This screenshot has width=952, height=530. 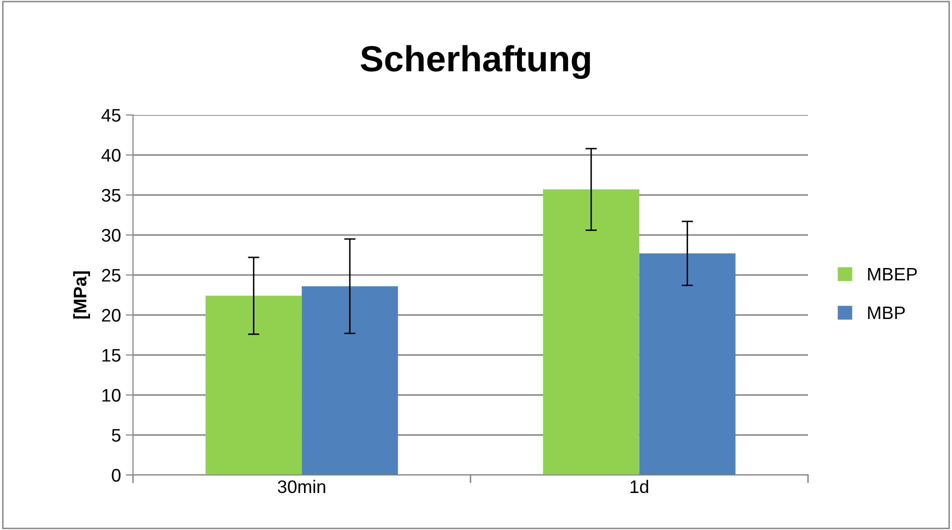 What do you see at coordinates (111, 395) in the screenshot?
I see `y-tick-label: 10` at bounding box center [111, 395].